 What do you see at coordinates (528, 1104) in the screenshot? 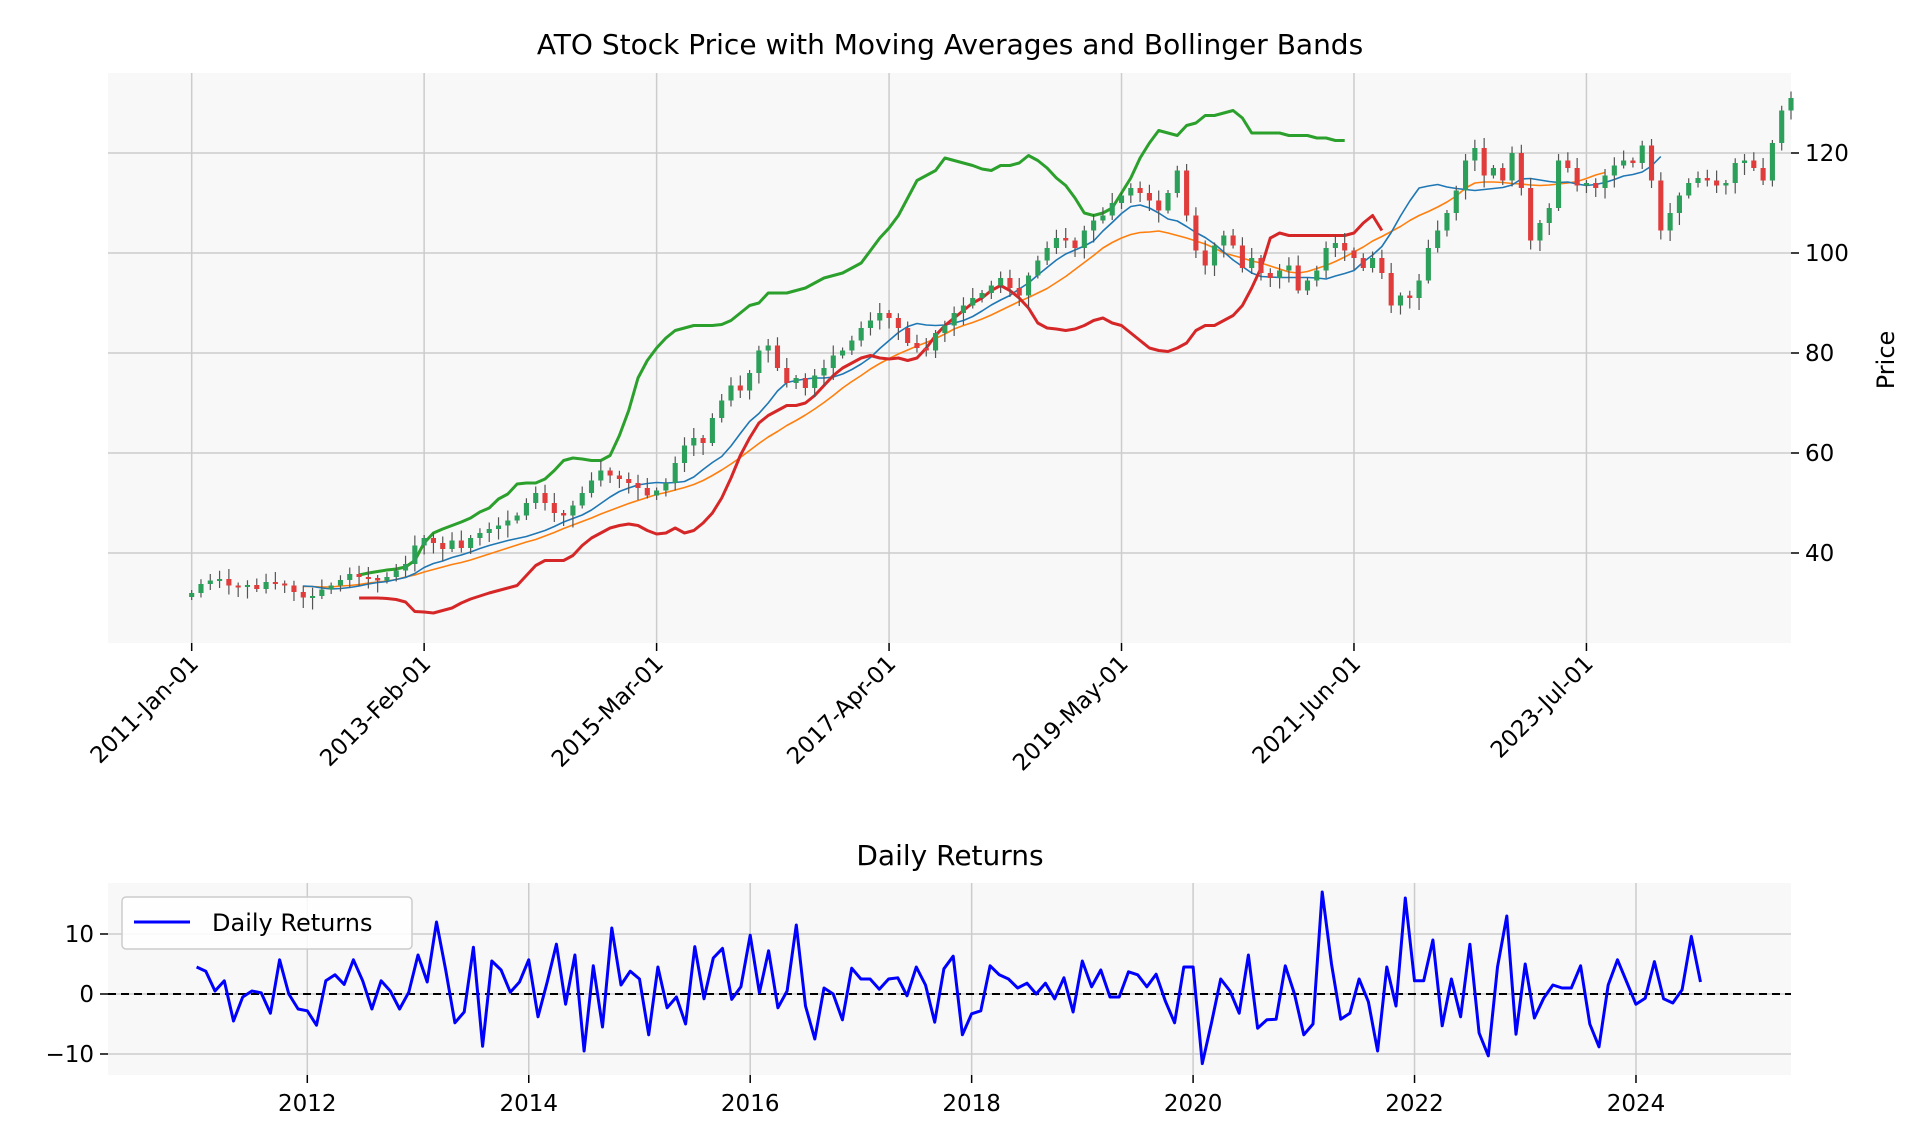
I see `returns-x-tick-label: 2014` at bounding box center [528, 1104].